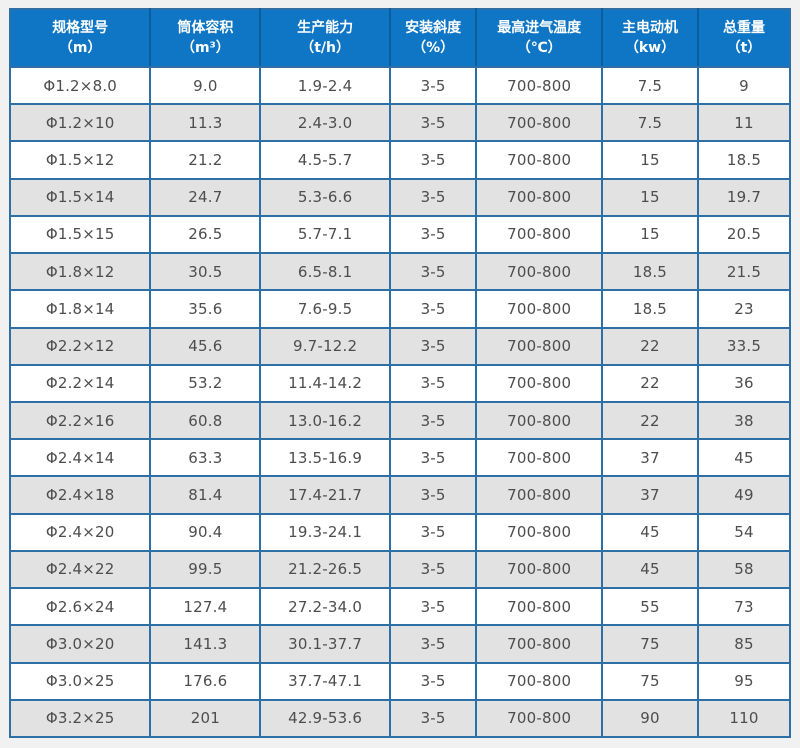 This screenshot has height=748, width=800. Describe the element at coordinates (744, 607) in the screenshot. I see `table-cell: 73` at that location.